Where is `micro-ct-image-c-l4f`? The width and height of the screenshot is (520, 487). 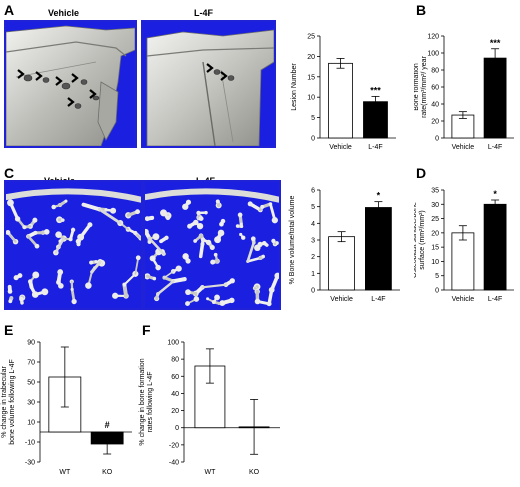
micro-ct-image-c-l4f is located at coordinates (212, 245).